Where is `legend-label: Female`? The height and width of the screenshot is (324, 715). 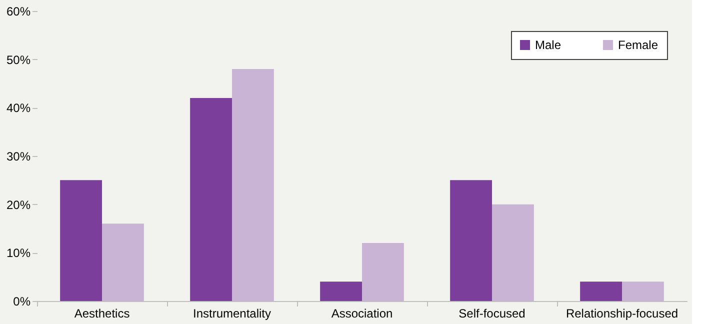 legend-label: Female is located at coordinates (638, 45).